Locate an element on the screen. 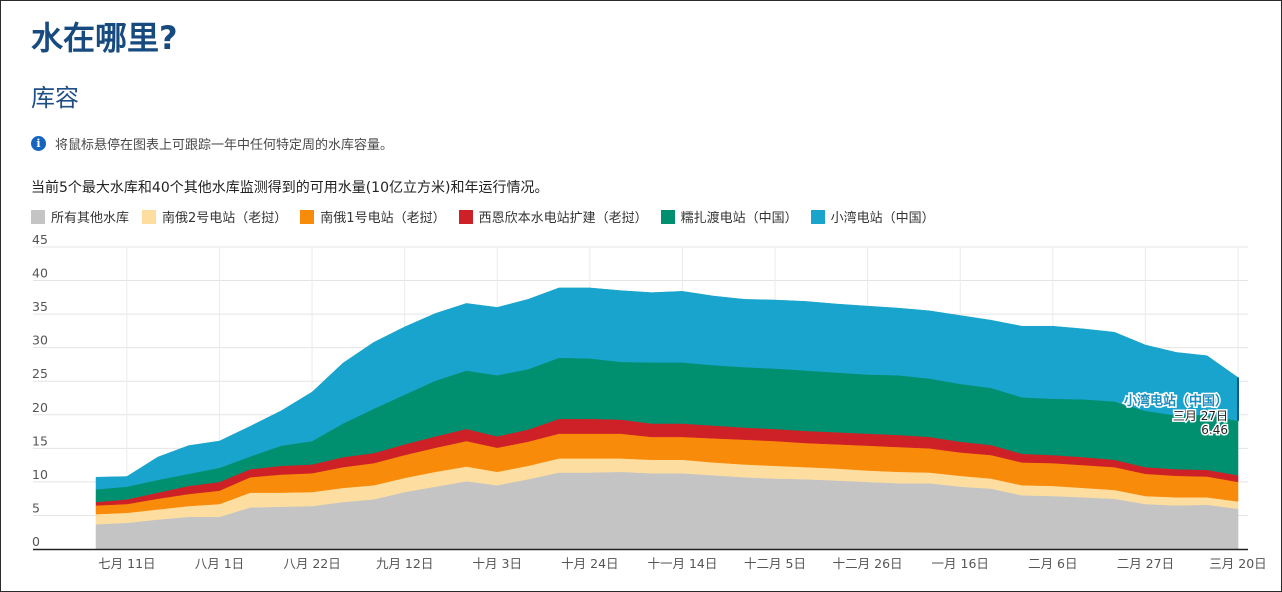 The height and width of the screenshot is (592, 1282). chart-description: 当前5个最大水库和40个其他水库监测得到的可用水量(10亿立方米)和年运行情况。 is located at coordinates (290, 188).